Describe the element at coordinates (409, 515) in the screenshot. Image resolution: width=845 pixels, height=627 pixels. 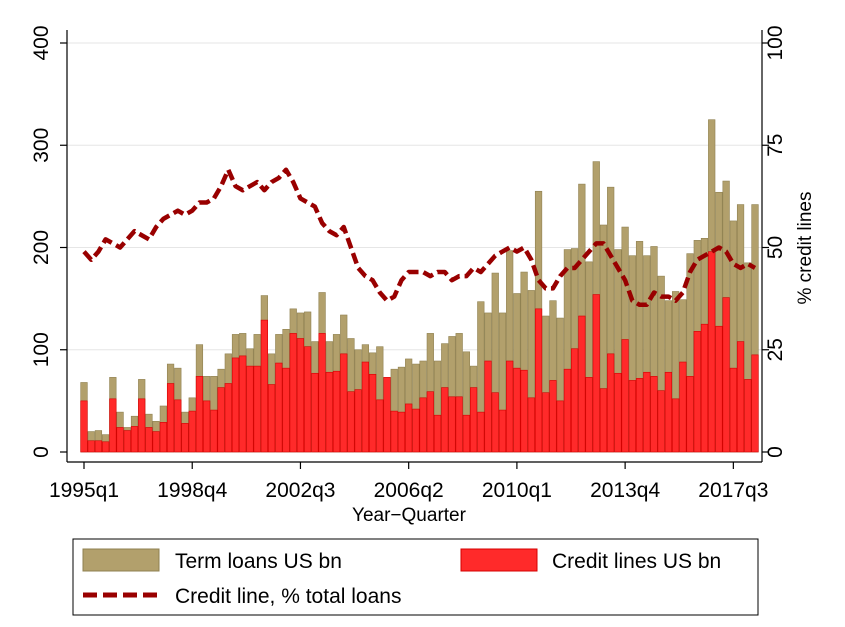
I see `x-axis-title: Year−Quarter` at that location.